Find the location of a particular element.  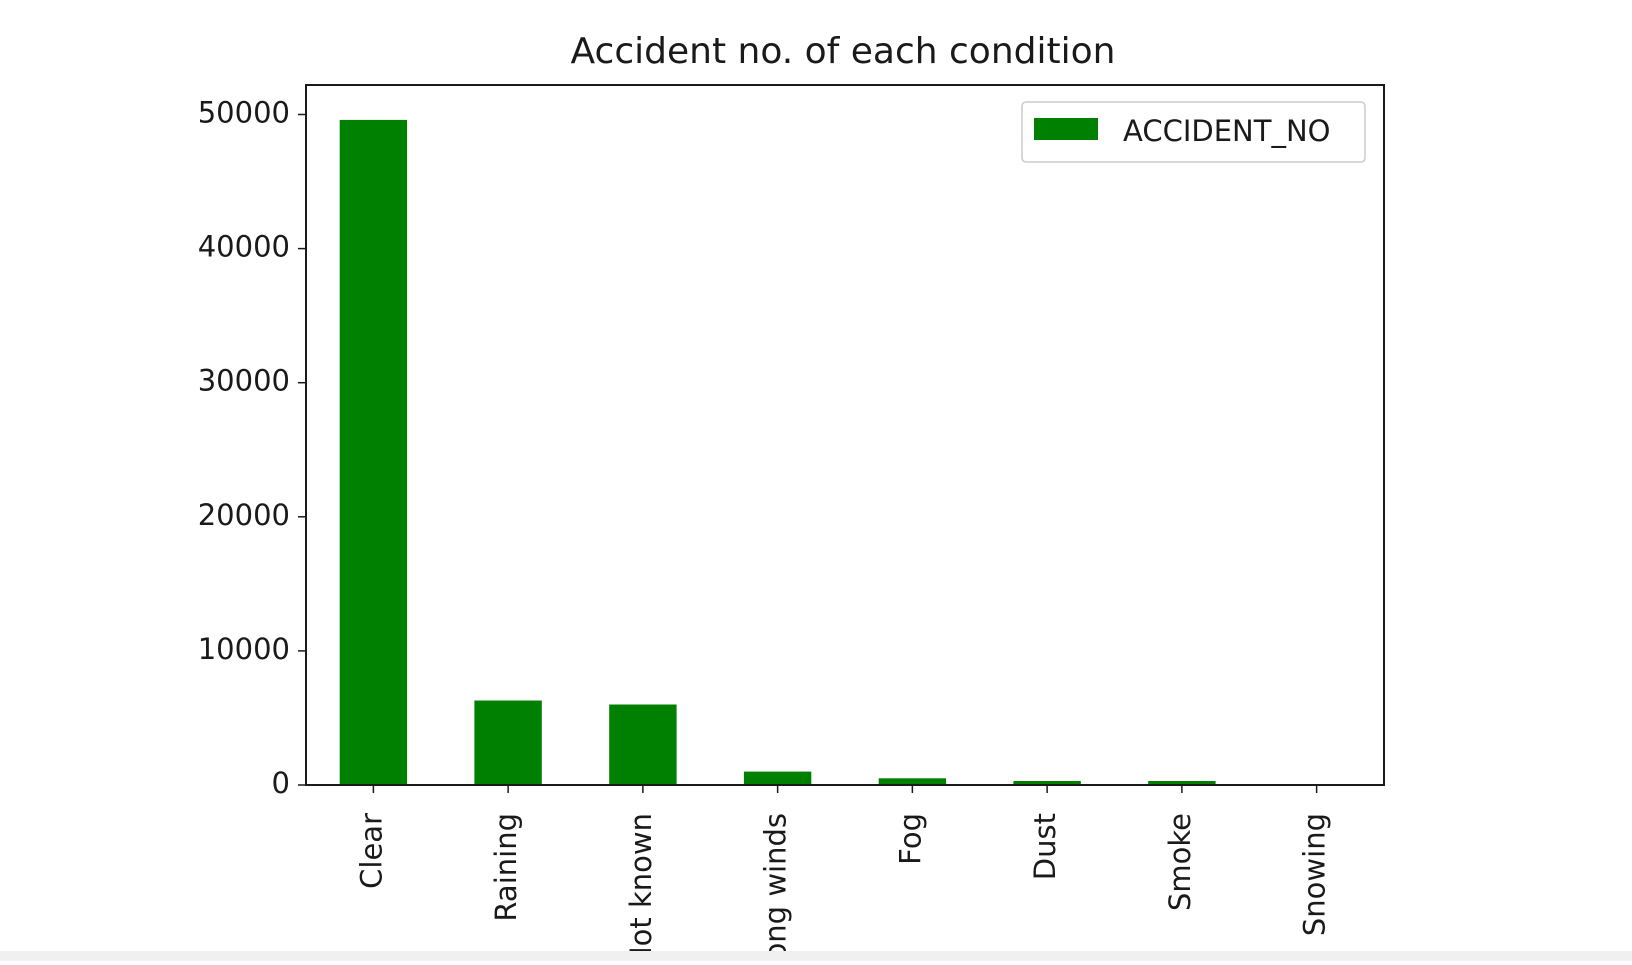

y-tick-label: 40000 is located at coordinates (244, 247).